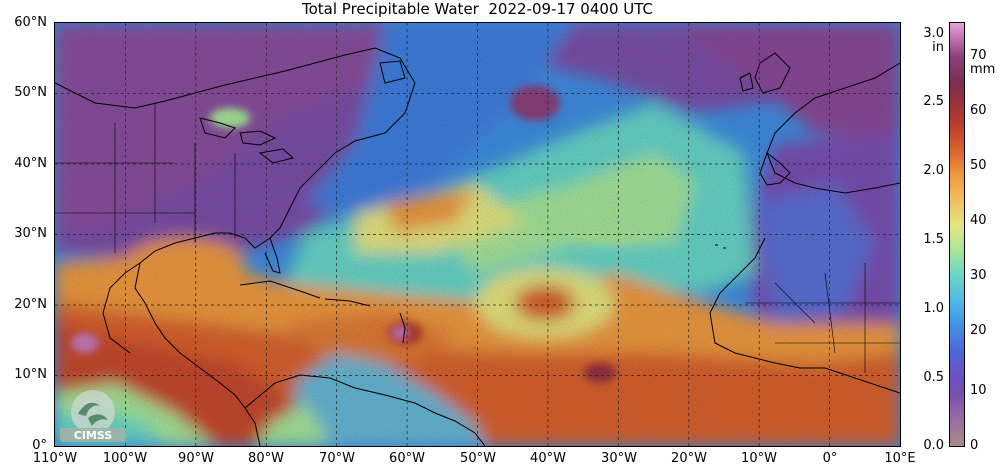 The image size is (1000, 470). What do you see at coordinates (978, 390) in the screenshot?
I see `colorbar-mm-tick: 10` at bounding box center [978, 390].